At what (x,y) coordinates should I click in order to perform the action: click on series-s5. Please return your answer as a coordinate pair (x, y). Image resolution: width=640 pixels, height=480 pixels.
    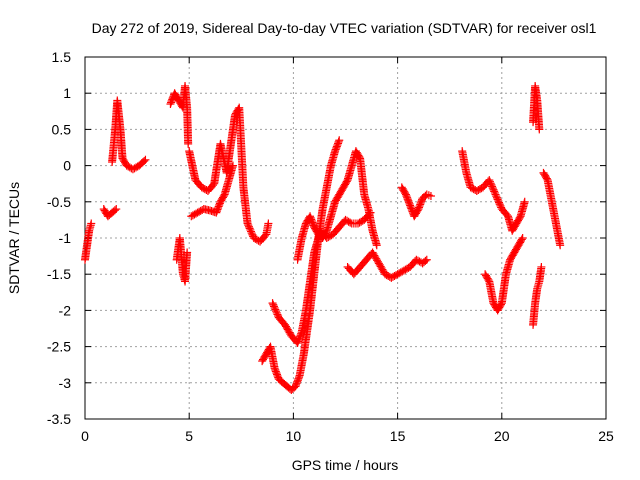
    Looking at the image, I should click on (182, 260).